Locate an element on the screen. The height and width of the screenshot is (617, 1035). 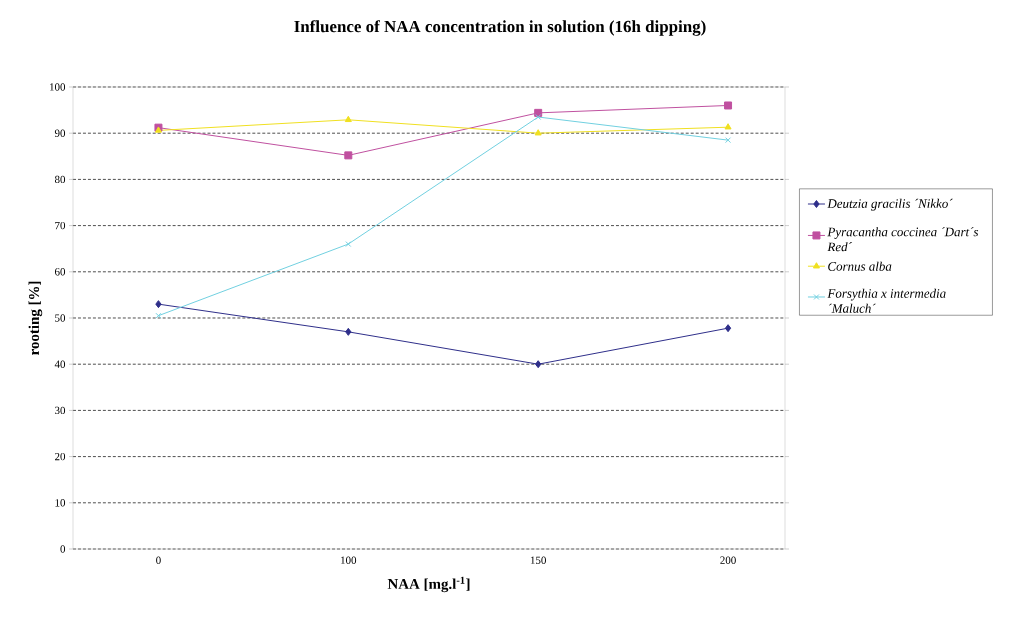
y-tick-label: 80 is located at coordinates (60, 179).